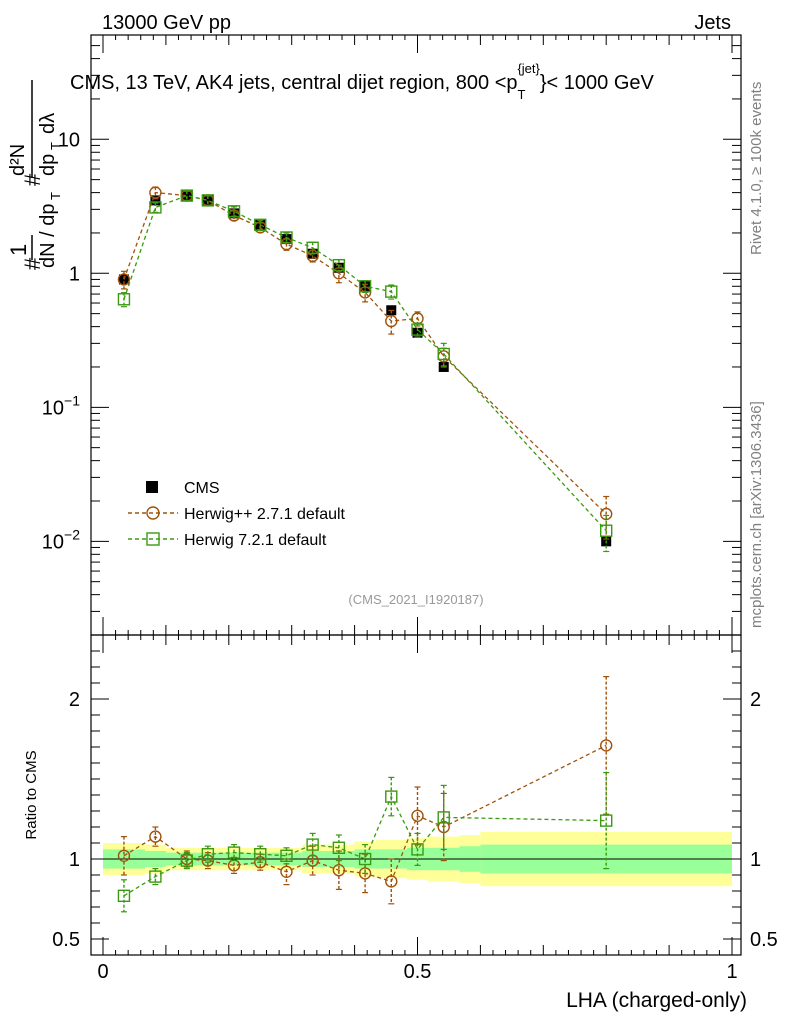  What do you see at coordinates (755, 700) in the screenshot?
I see `y-tick-label-right: 2` at bounding box center [755, 700].